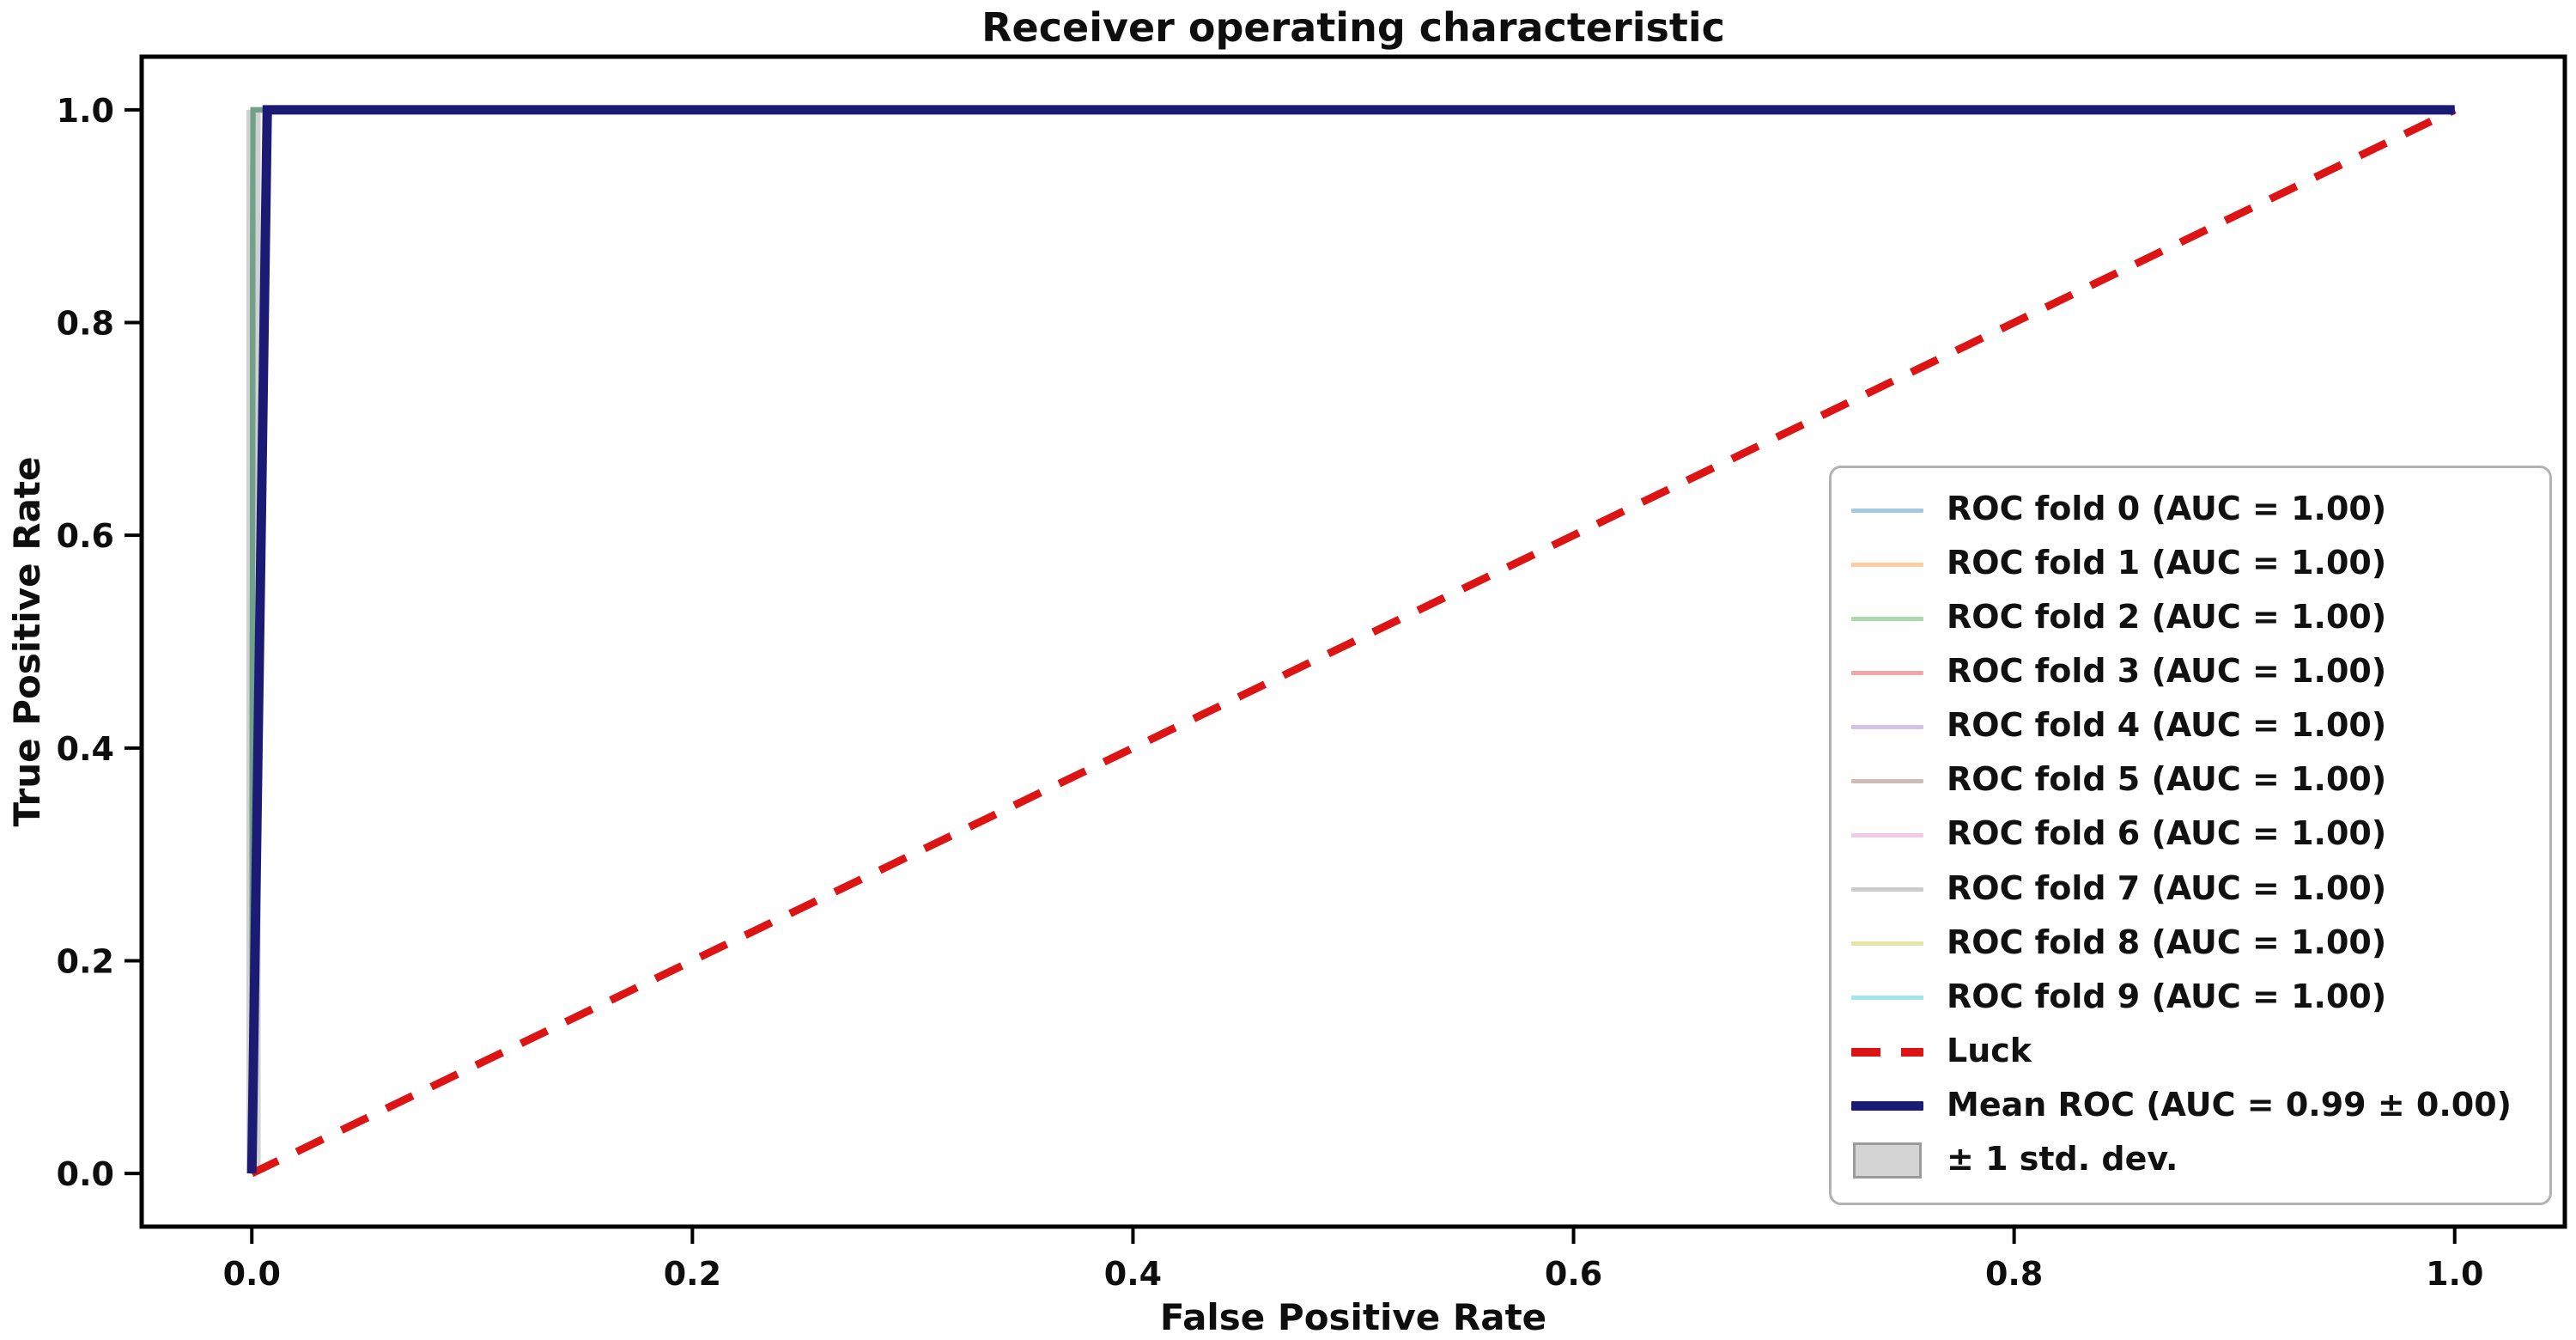 The width and height of the screenshot is (2576, 1340). I want to click on roc-fold-2-auc-1-00-swatch-icon, so click(1887, 618).